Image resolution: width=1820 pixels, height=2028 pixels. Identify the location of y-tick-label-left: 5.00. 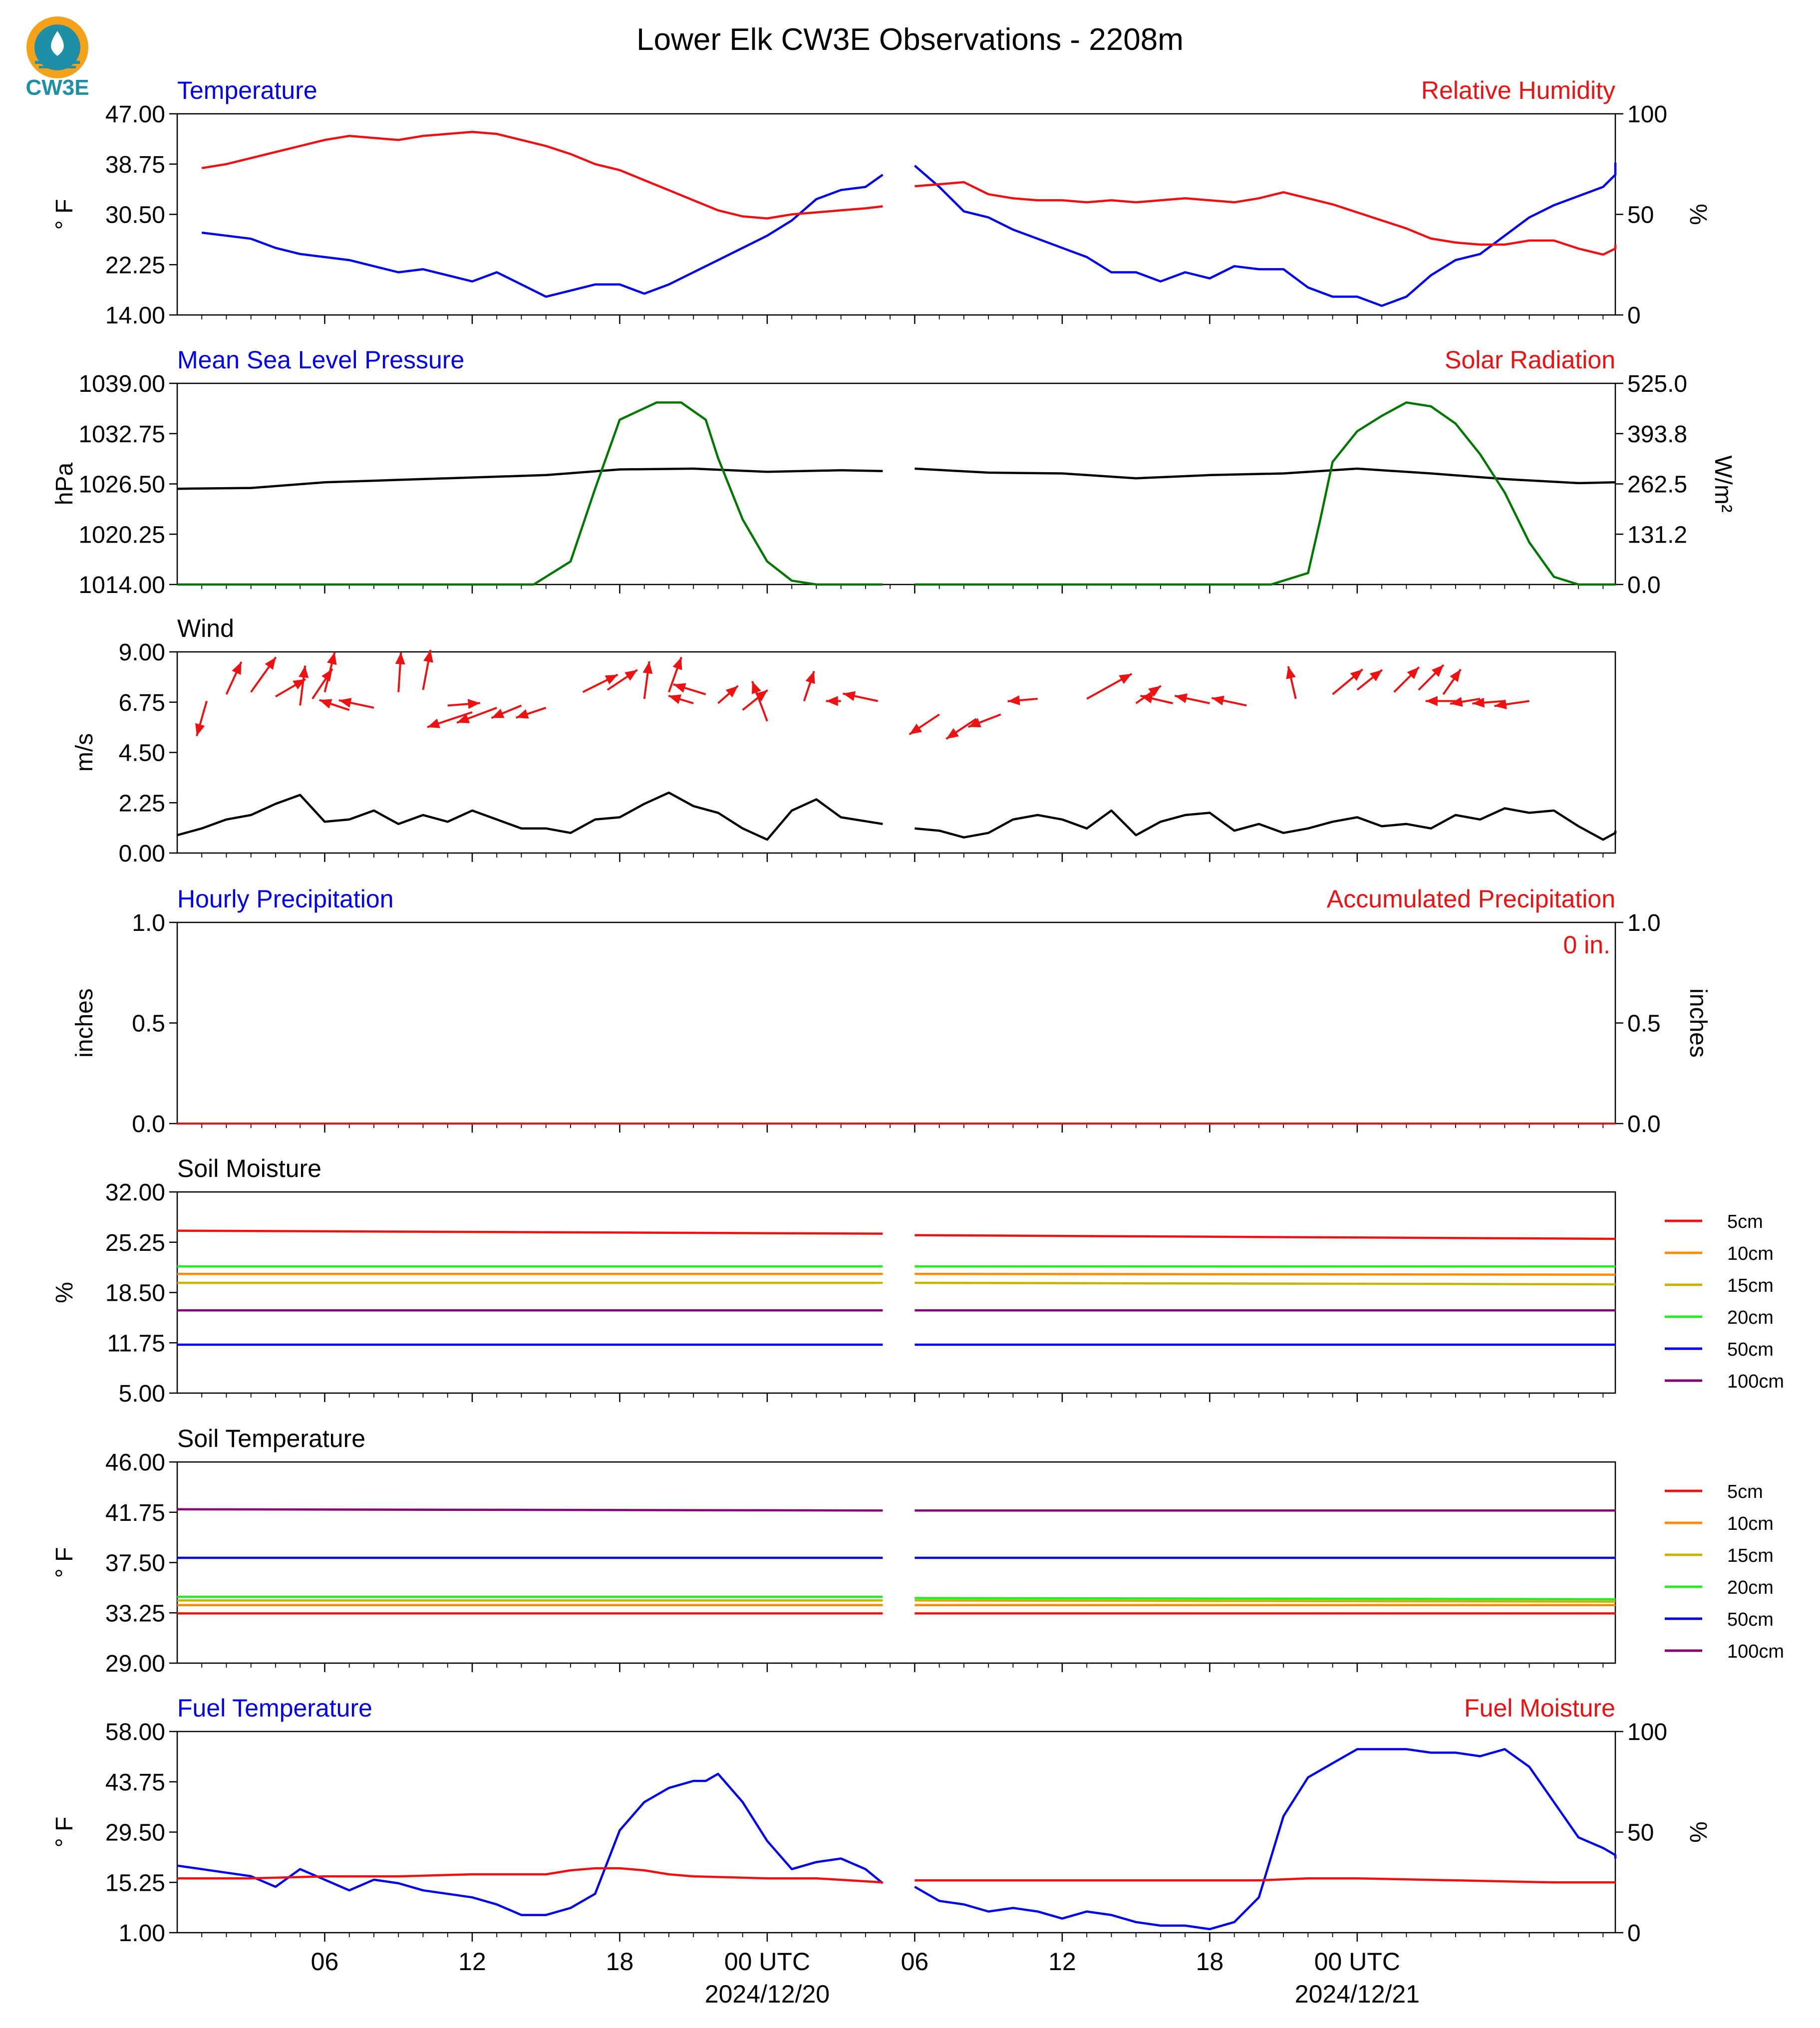
(142, 1394).